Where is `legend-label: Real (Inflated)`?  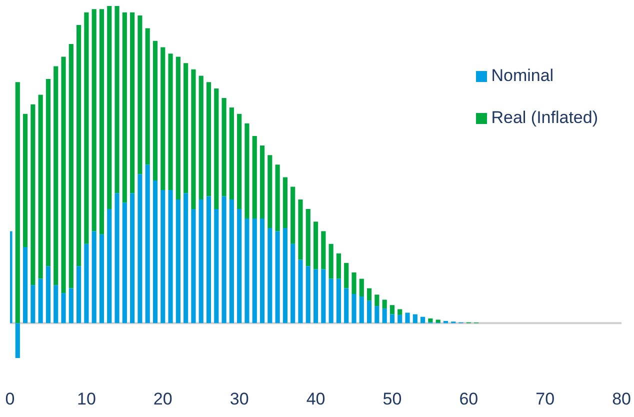
legend-label: Real (Inflated) is located at coordinates (544, 118).